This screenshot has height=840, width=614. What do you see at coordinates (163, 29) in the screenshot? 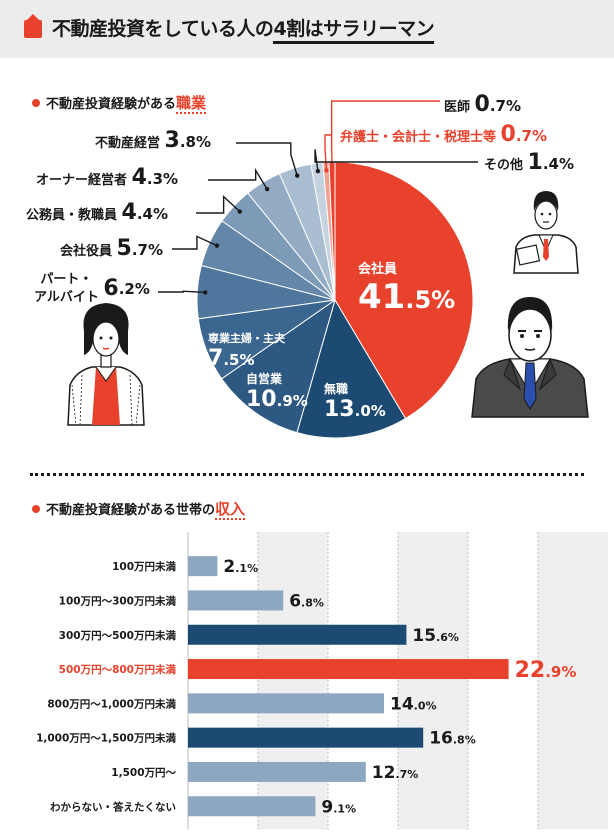
I see `title-prefix: 不動産投資をしている人の` at bounding box center [163, 29].